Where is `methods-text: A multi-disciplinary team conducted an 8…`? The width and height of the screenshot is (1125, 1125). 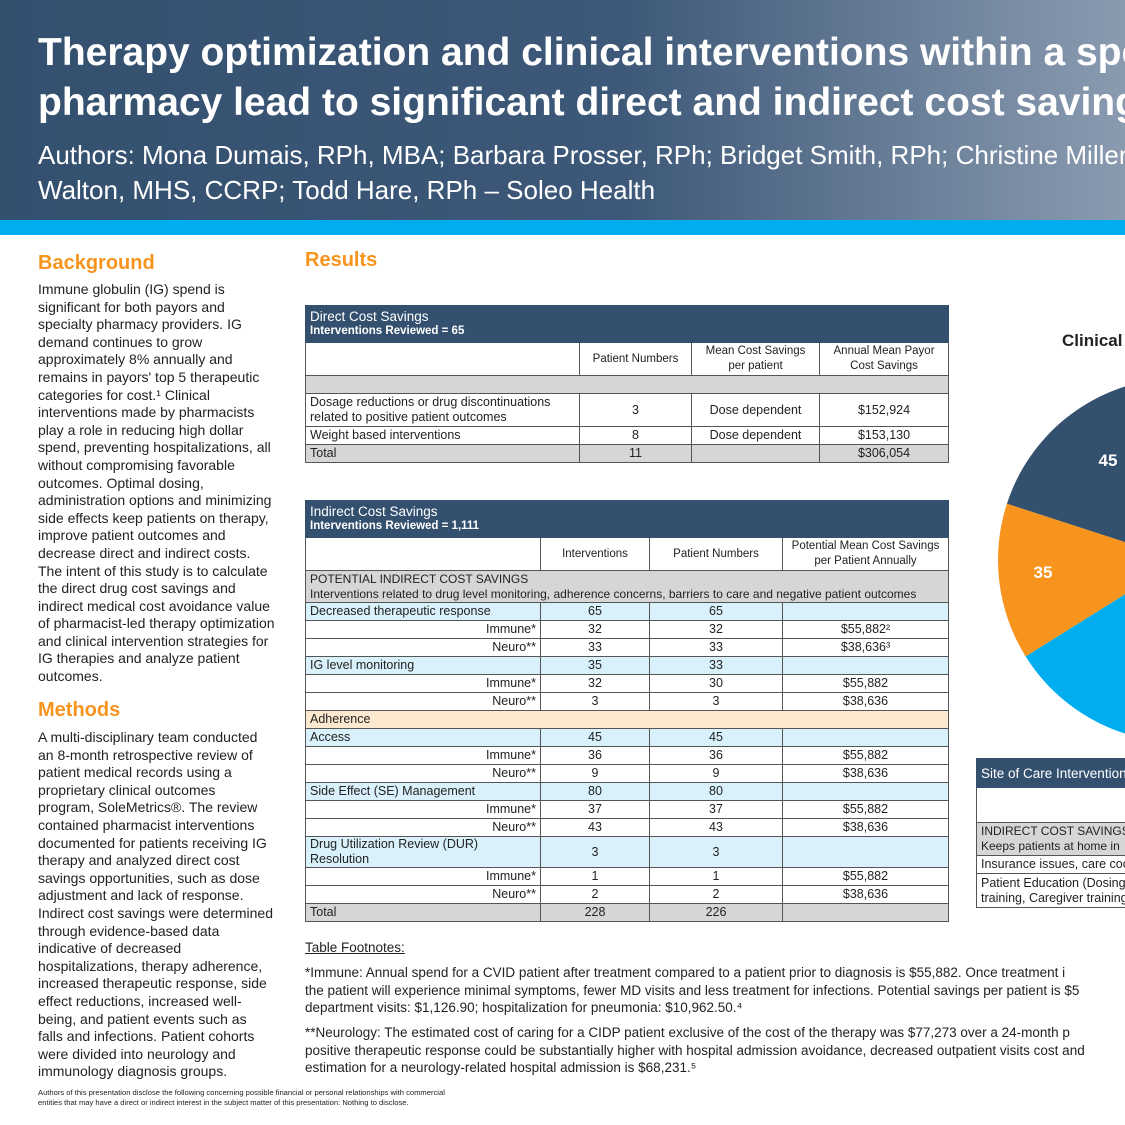
methods-text: A multi-disciplinary team conducted an 8… is located at coordinates (155, 904).